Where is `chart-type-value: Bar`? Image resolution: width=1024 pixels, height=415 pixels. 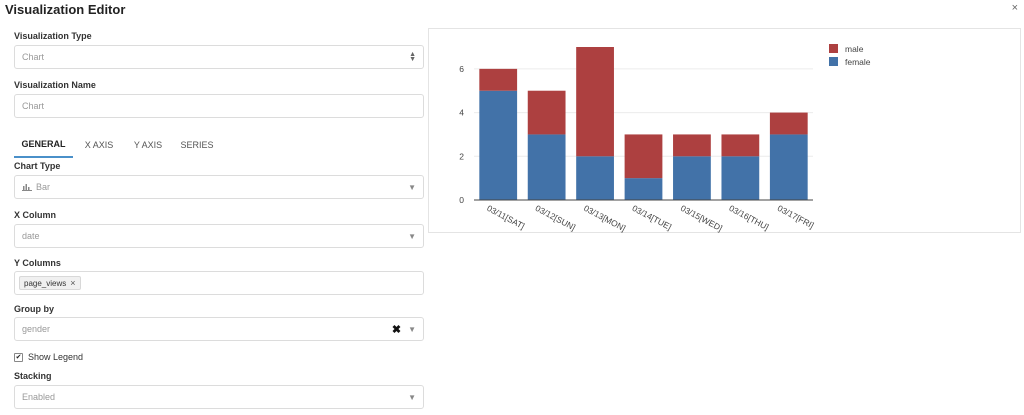
chart-type-value: Bar is located at coordinates (43, 187).